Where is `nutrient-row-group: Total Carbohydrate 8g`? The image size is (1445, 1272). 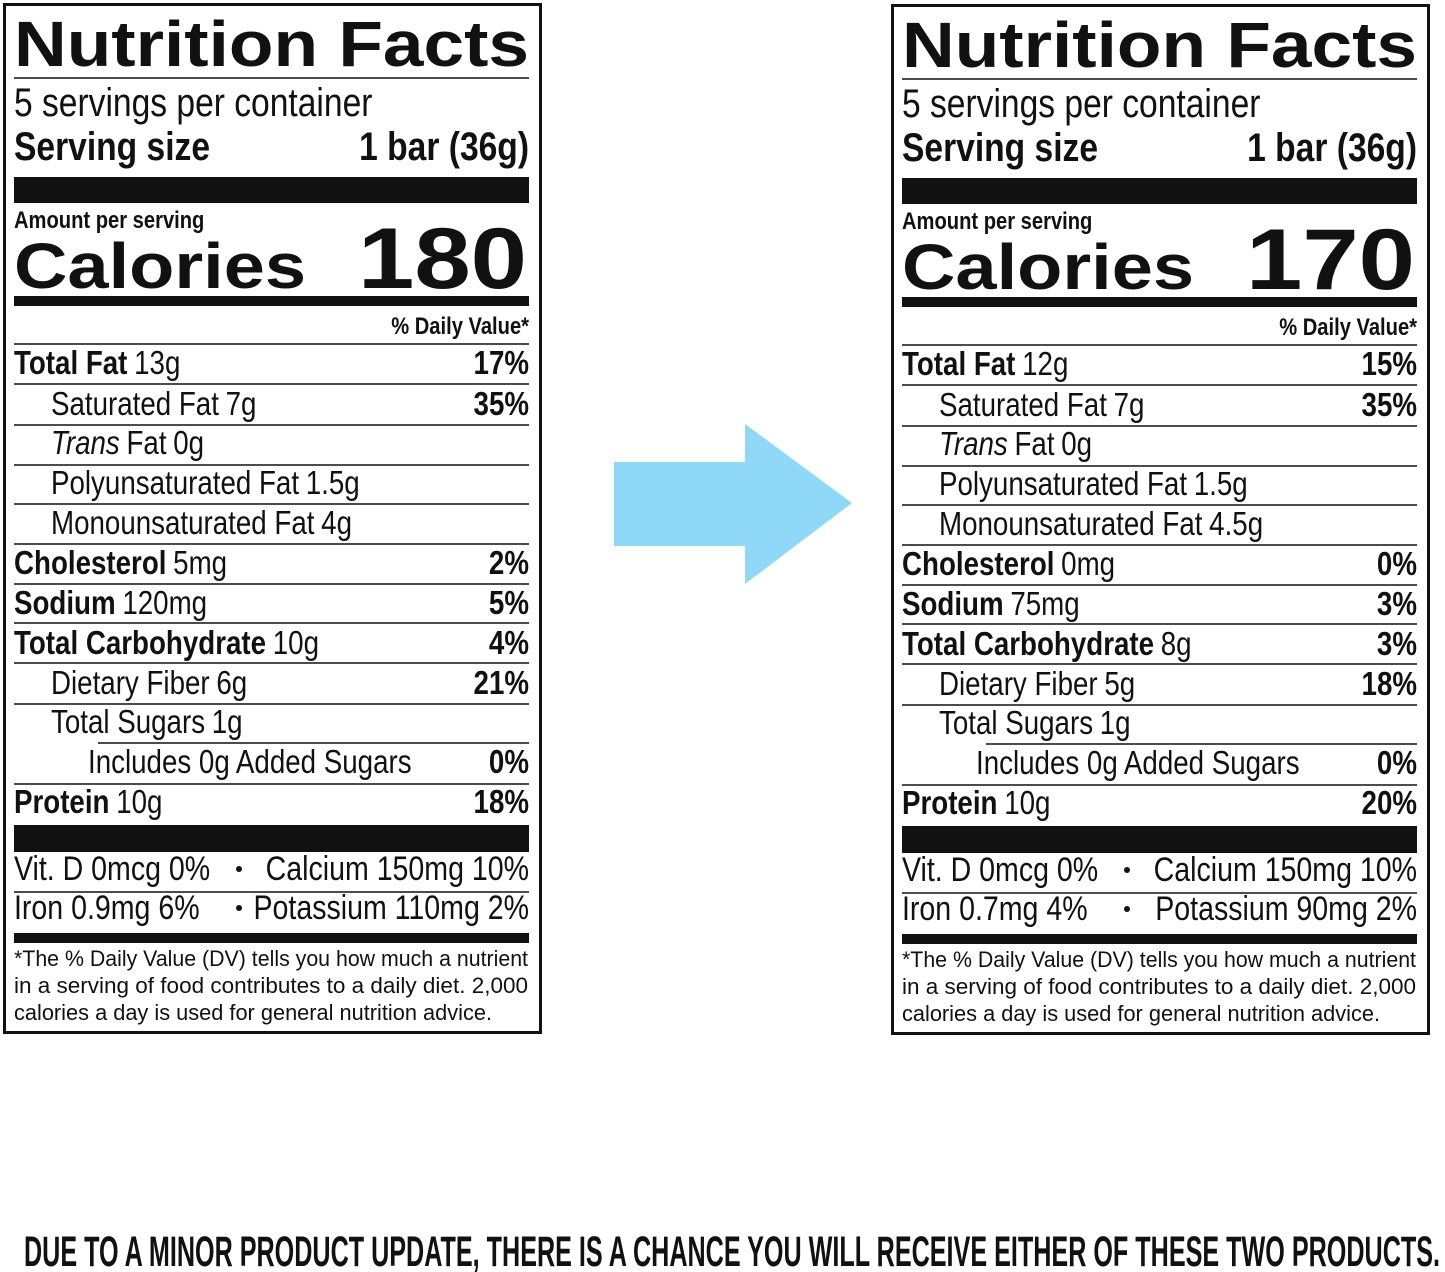 nutrient-row-group: Total Carbohydrate 8g is located at coordinates (1047, 644).